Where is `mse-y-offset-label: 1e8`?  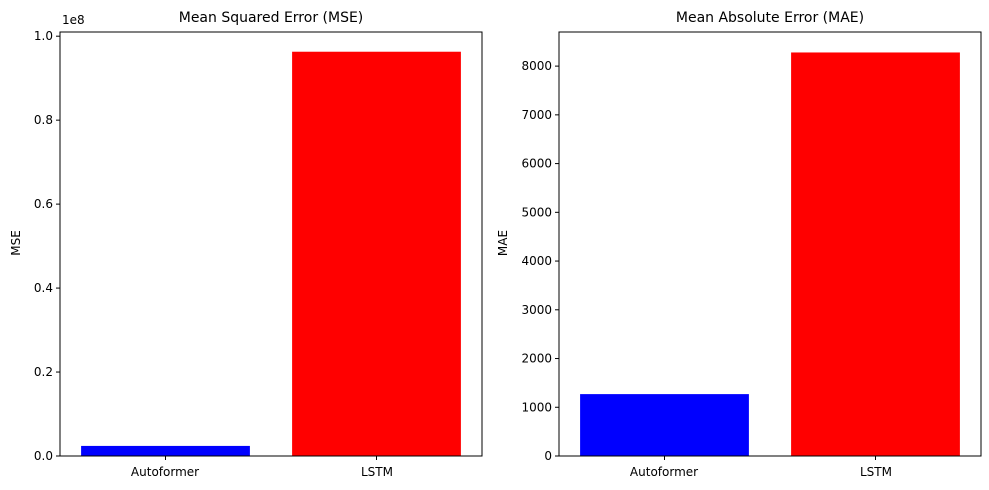
mse-y-offset-label: 1e8 is located at coordinates (73, 20).